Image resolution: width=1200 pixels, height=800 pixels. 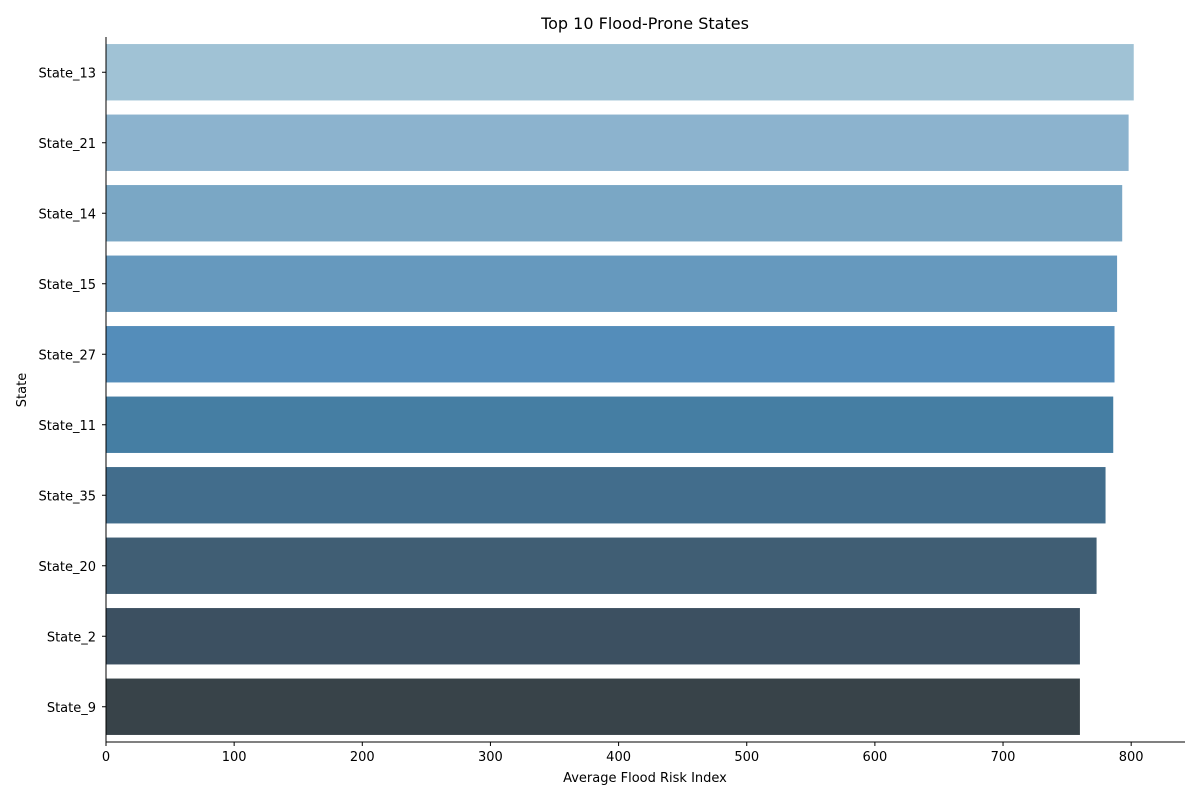 I want to click on y-tick-label: State_11, so click(x=67, y=426).